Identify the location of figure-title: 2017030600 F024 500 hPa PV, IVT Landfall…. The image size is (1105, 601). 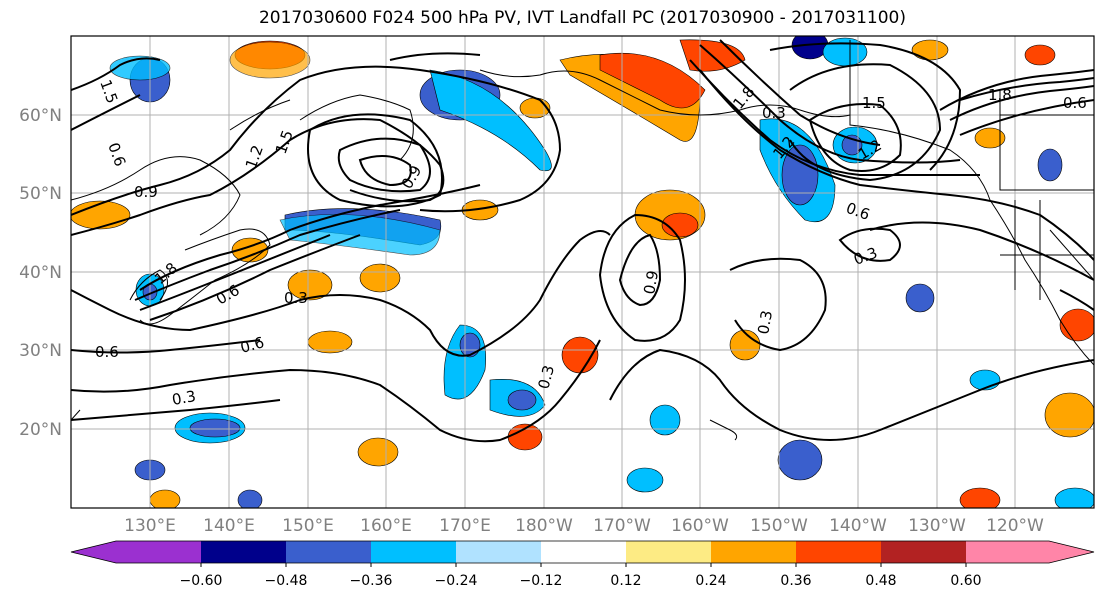
(582, 18).